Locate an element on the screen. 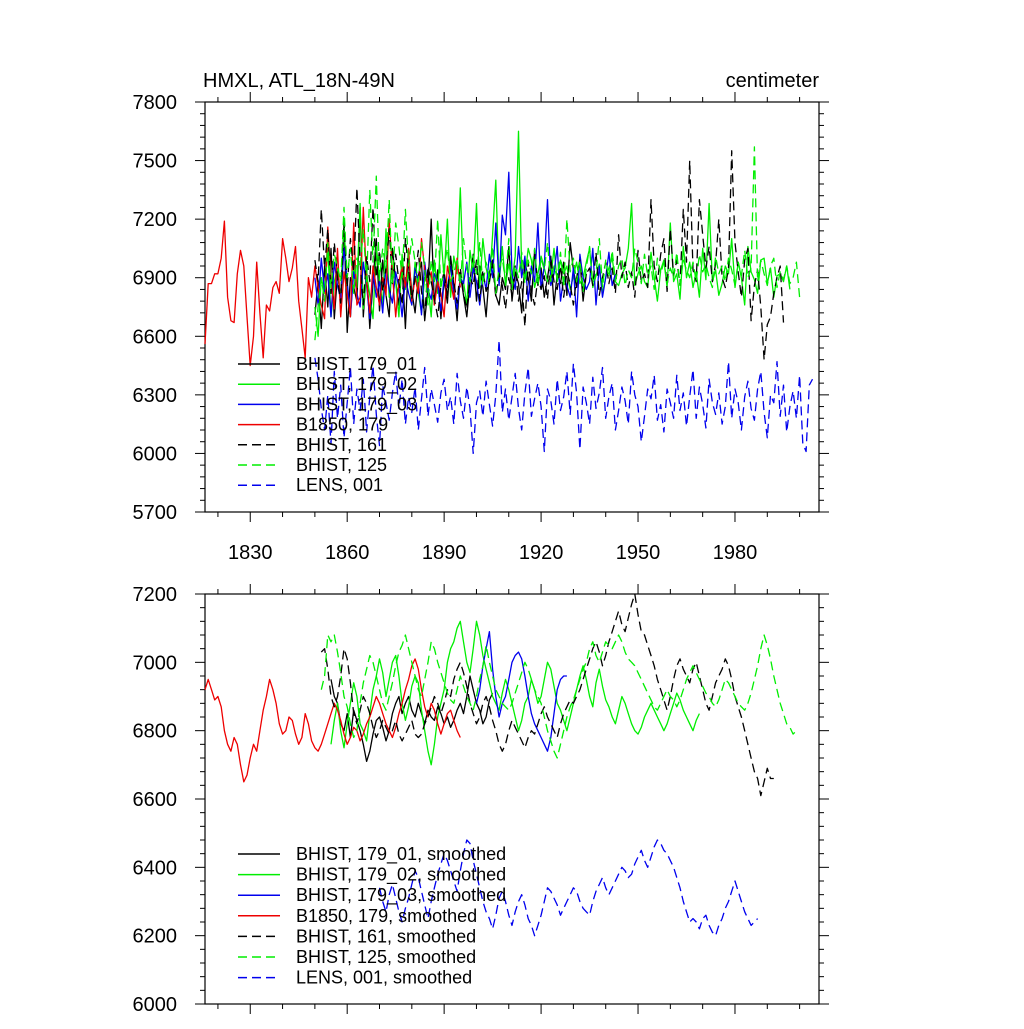 Image resolution: width=1024 pixels, height=1029 pixels. legend-label: BHIST, 125, smoothed is located at coordinates (386, 957).